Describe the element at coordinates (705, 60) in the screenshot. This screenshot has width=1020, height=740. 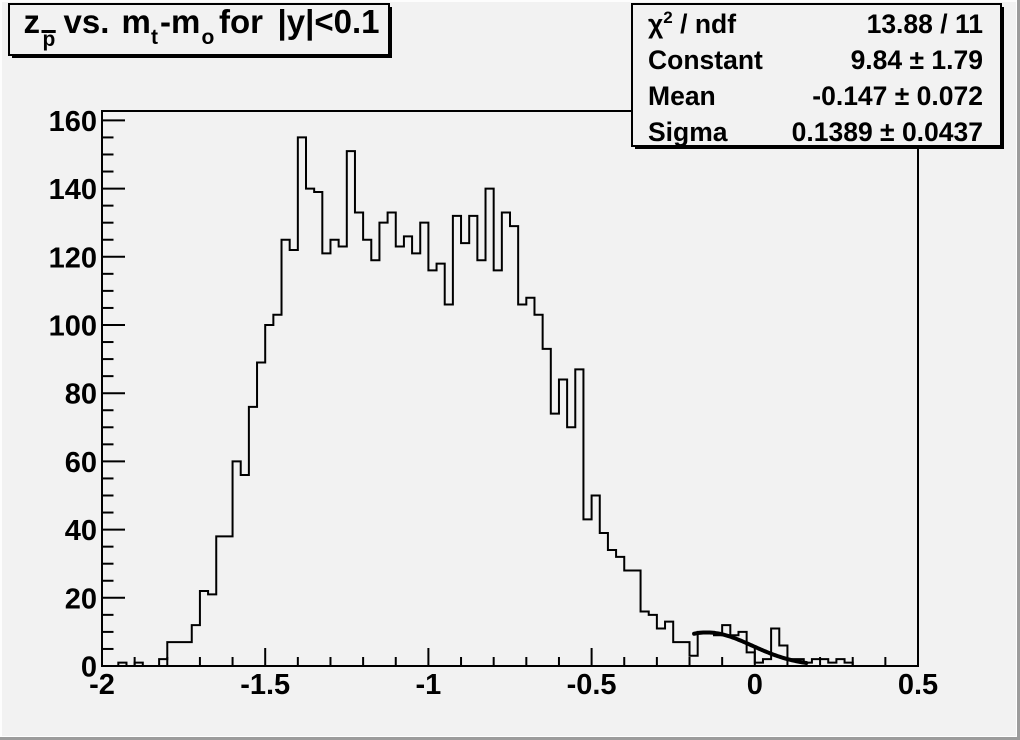
I see `svg-text: Constant` at that location.